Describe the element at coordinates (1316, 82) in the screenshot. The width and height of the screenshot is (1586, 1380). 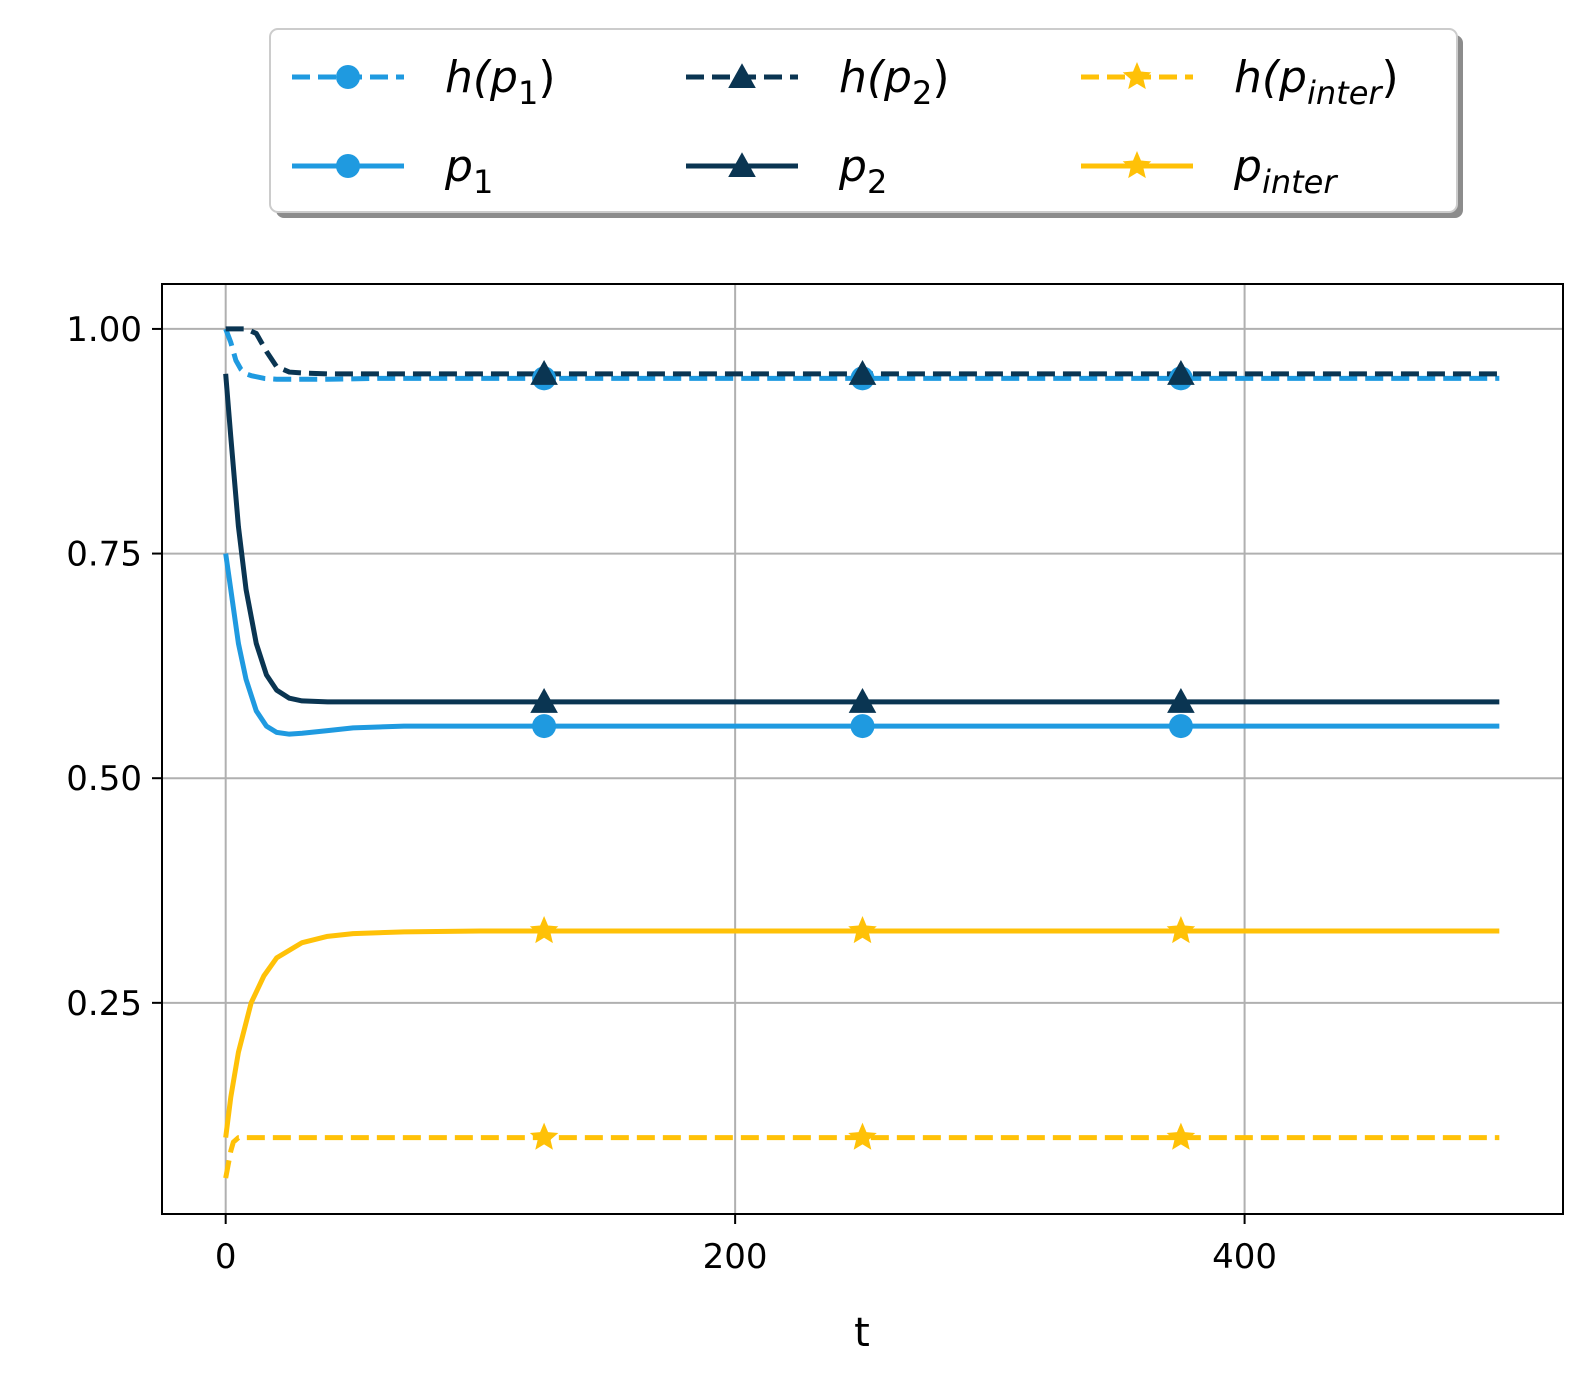
I see `legend-label-h(pinter): h(pinter)` at that location.